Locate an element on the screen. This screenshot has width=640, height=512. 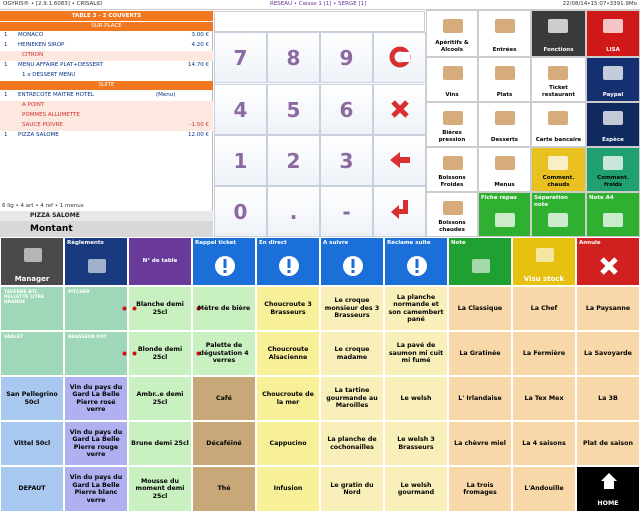
function-button: En direct is located at coordinates (288, 261).